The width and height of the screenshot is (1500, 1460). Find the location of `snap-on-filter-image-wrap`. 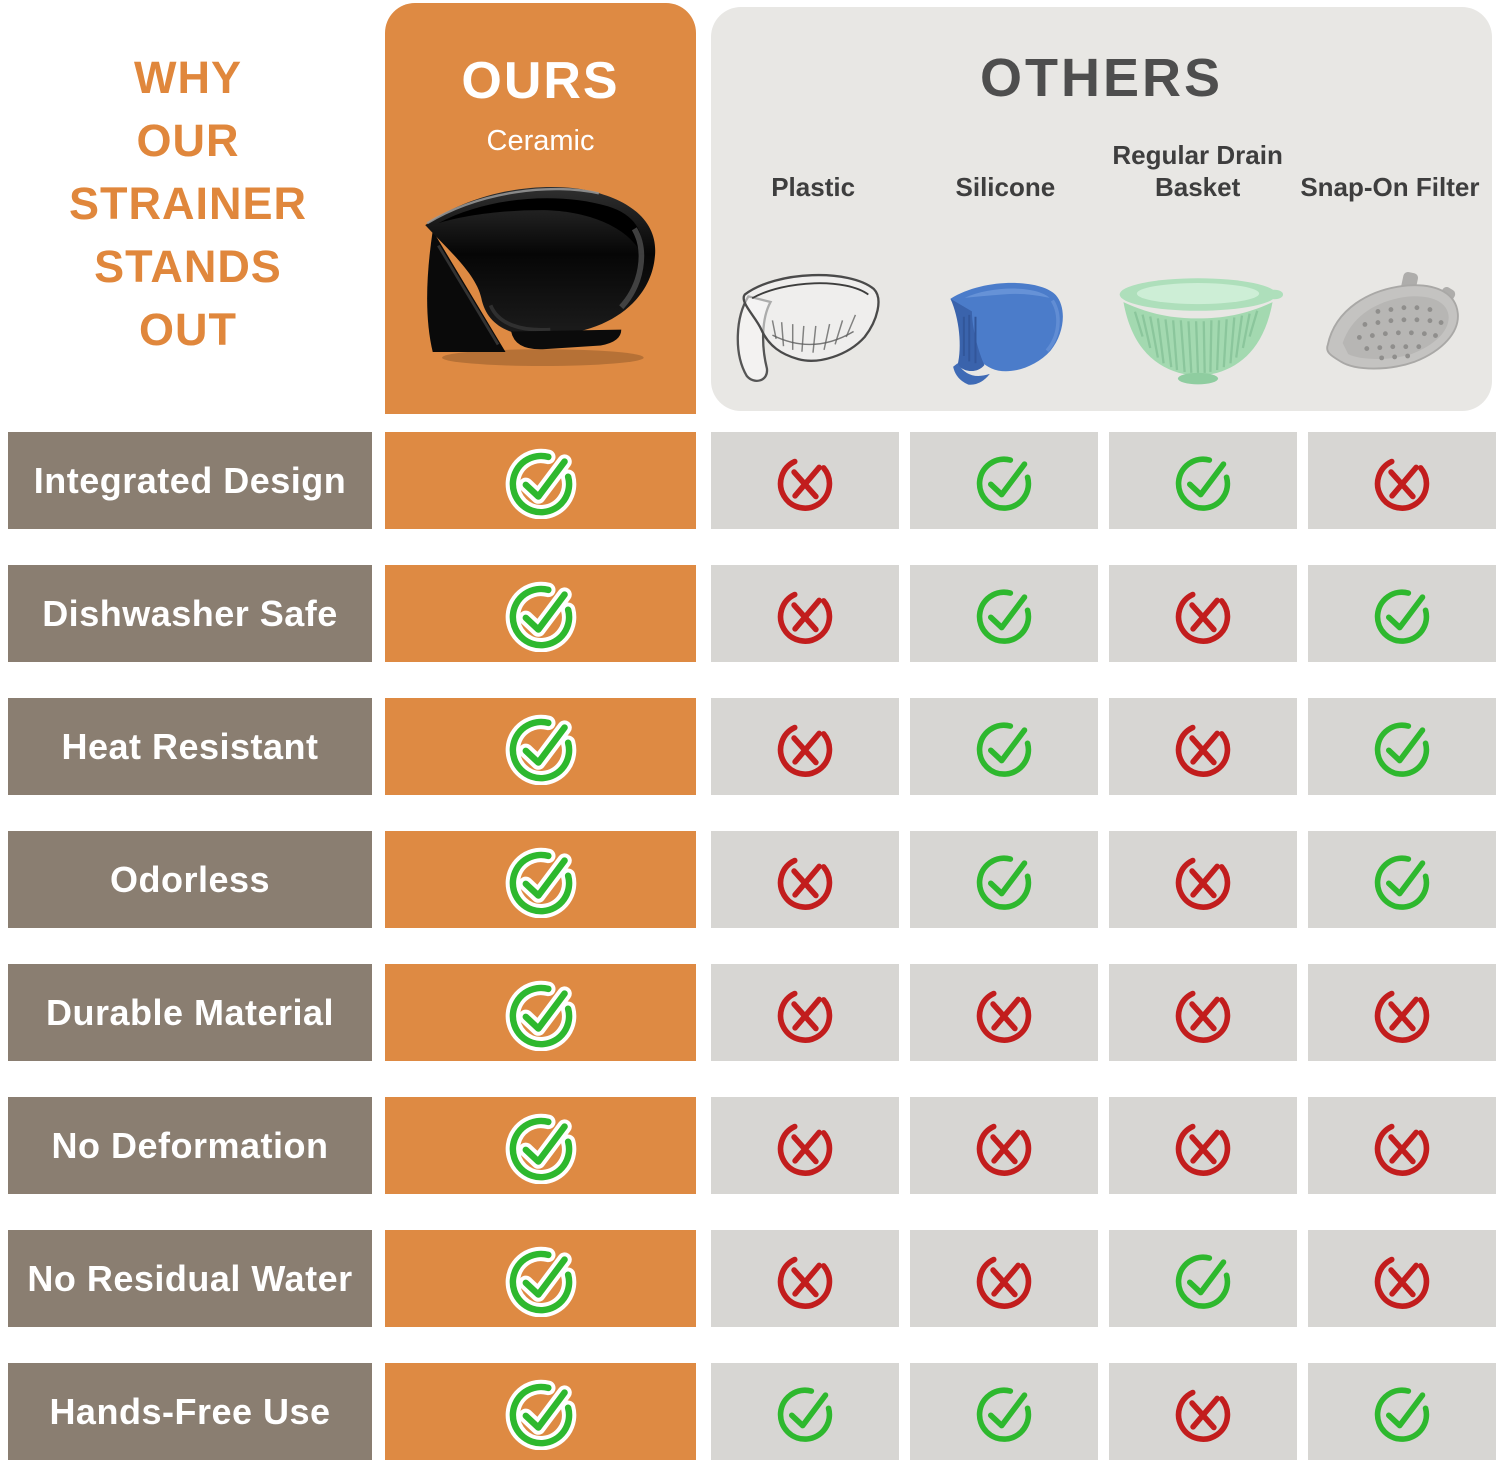

snap-on-filter-image-wrap is located at coordinates (1390, 330).